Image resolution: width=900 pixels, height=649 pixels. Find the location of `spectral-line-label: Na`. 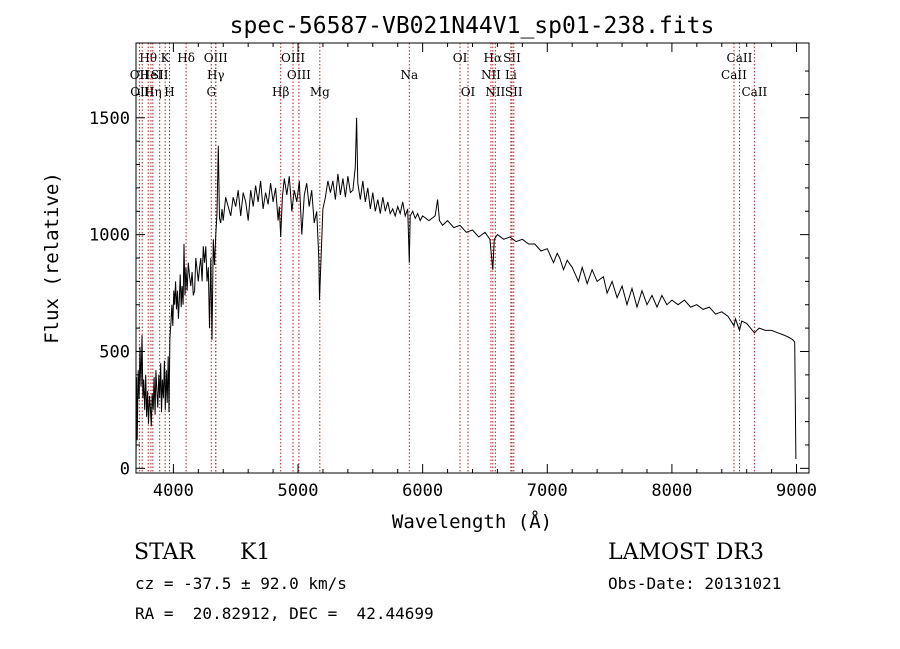

spectral-line-label: Na is located at coordinates (409, 75).